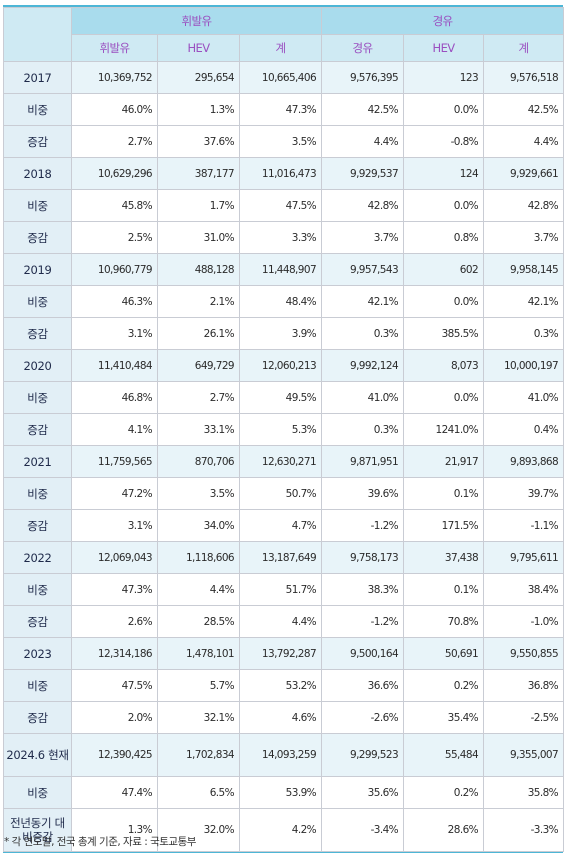 This screenshot has height=853, width=566. Describe the element at coordinates (284, 685) in the screenshot. I see `table-row: 비중 47.5% 5.7% 53.2% 36.6% 0.2% 36.8%` at that location.